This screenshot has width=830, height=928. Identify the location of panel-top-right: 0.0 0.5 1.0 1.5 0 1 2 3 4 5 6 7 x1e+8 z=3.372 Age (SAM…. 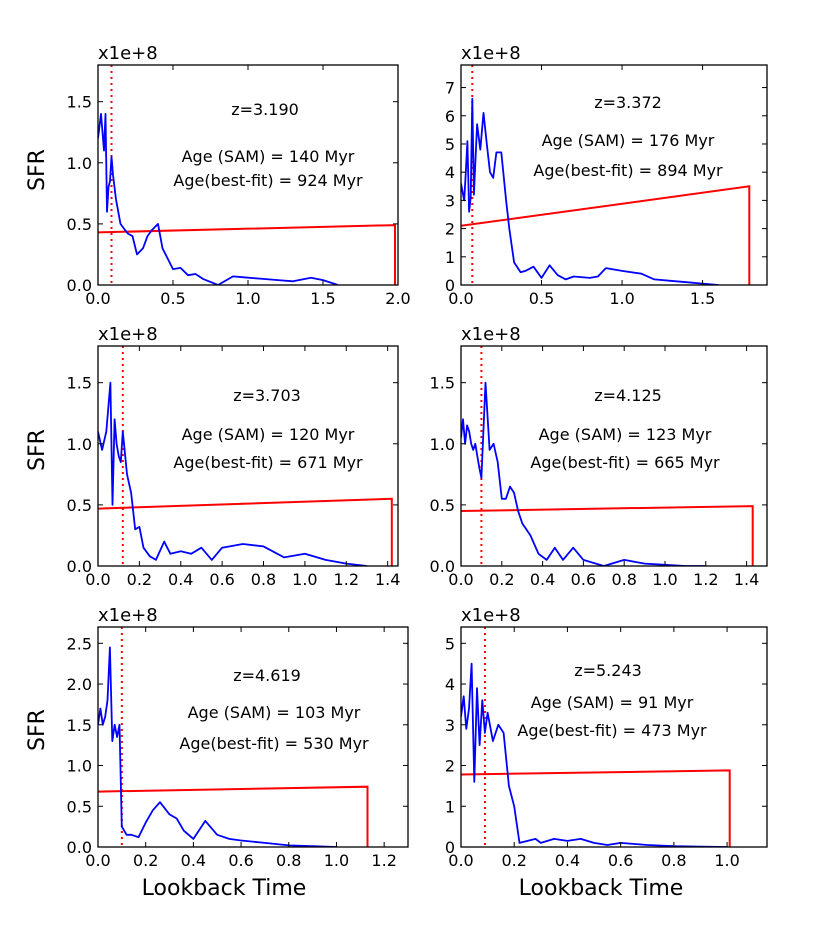
(606, 175).